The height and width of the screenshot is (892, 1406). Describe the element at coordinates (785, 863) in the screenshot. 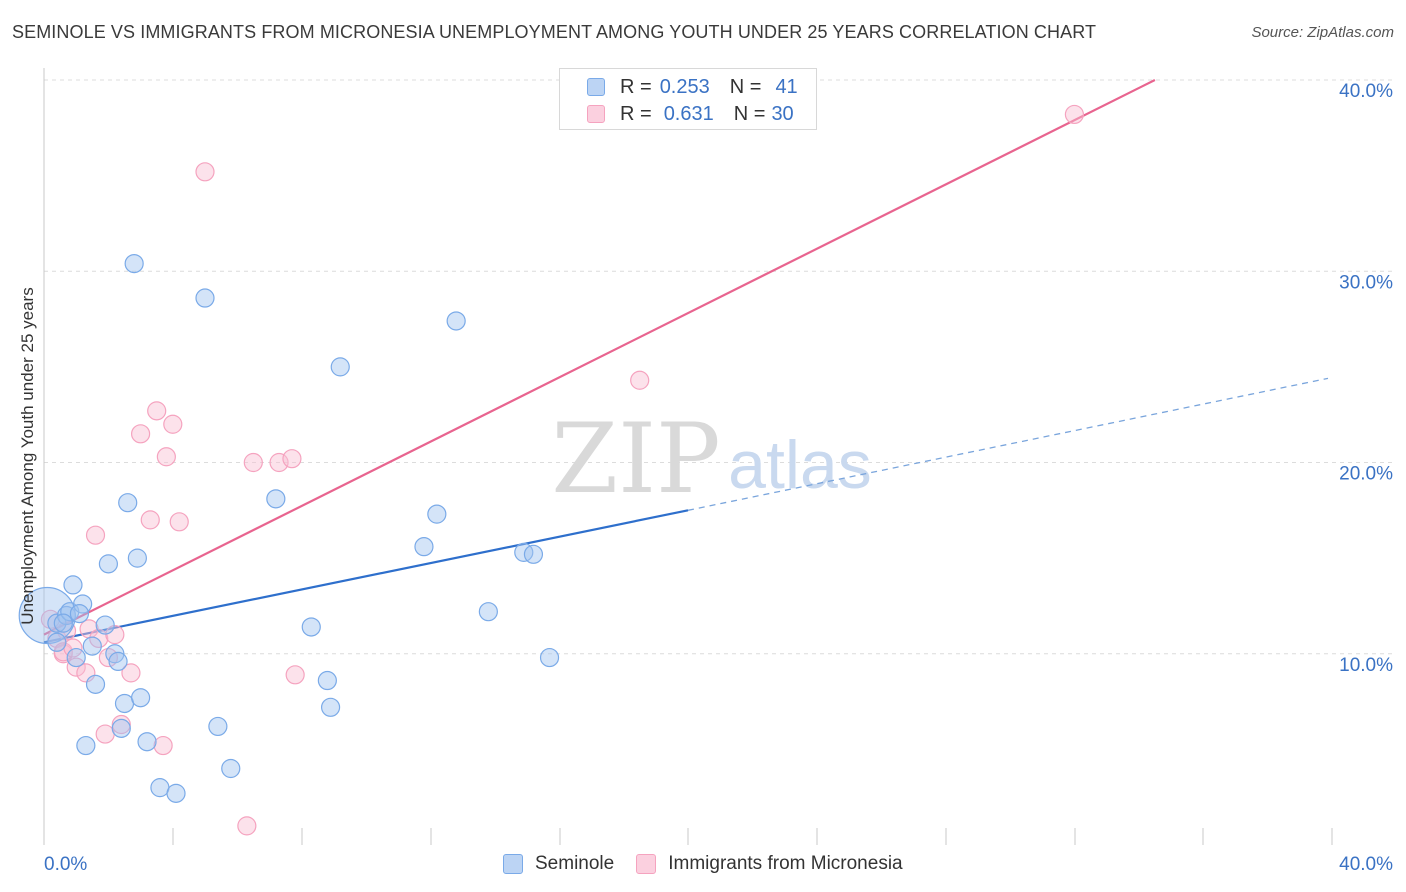

I see `legend-label-micronesia: Immigrants from Micronesia` at that location.